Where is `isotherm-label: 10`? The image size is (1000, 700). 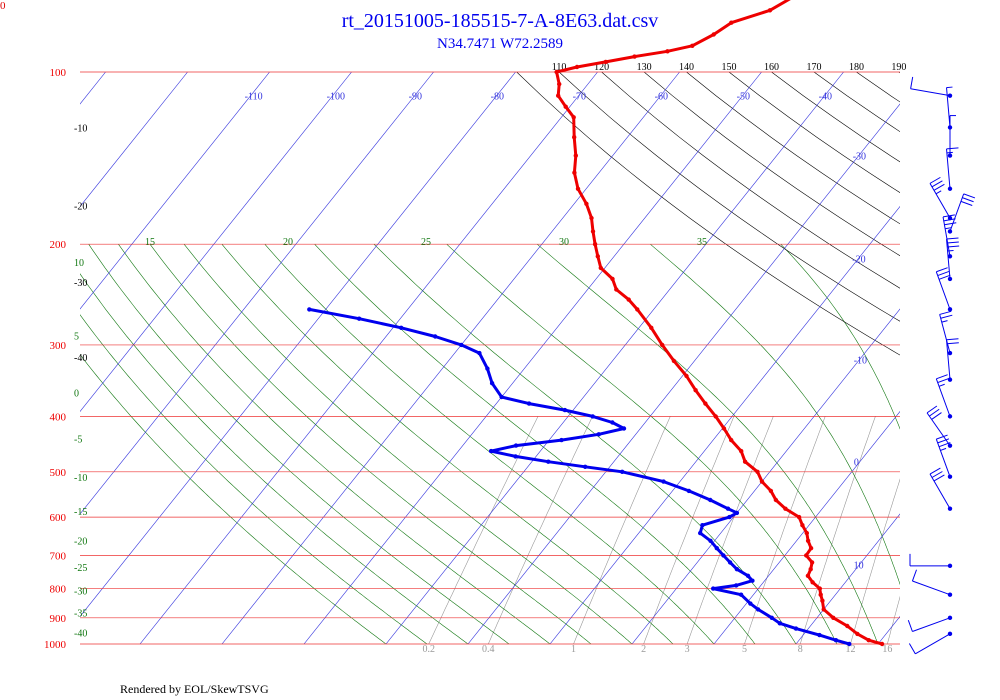
isotherm-label: 10 is located at coordinates (859, 565).